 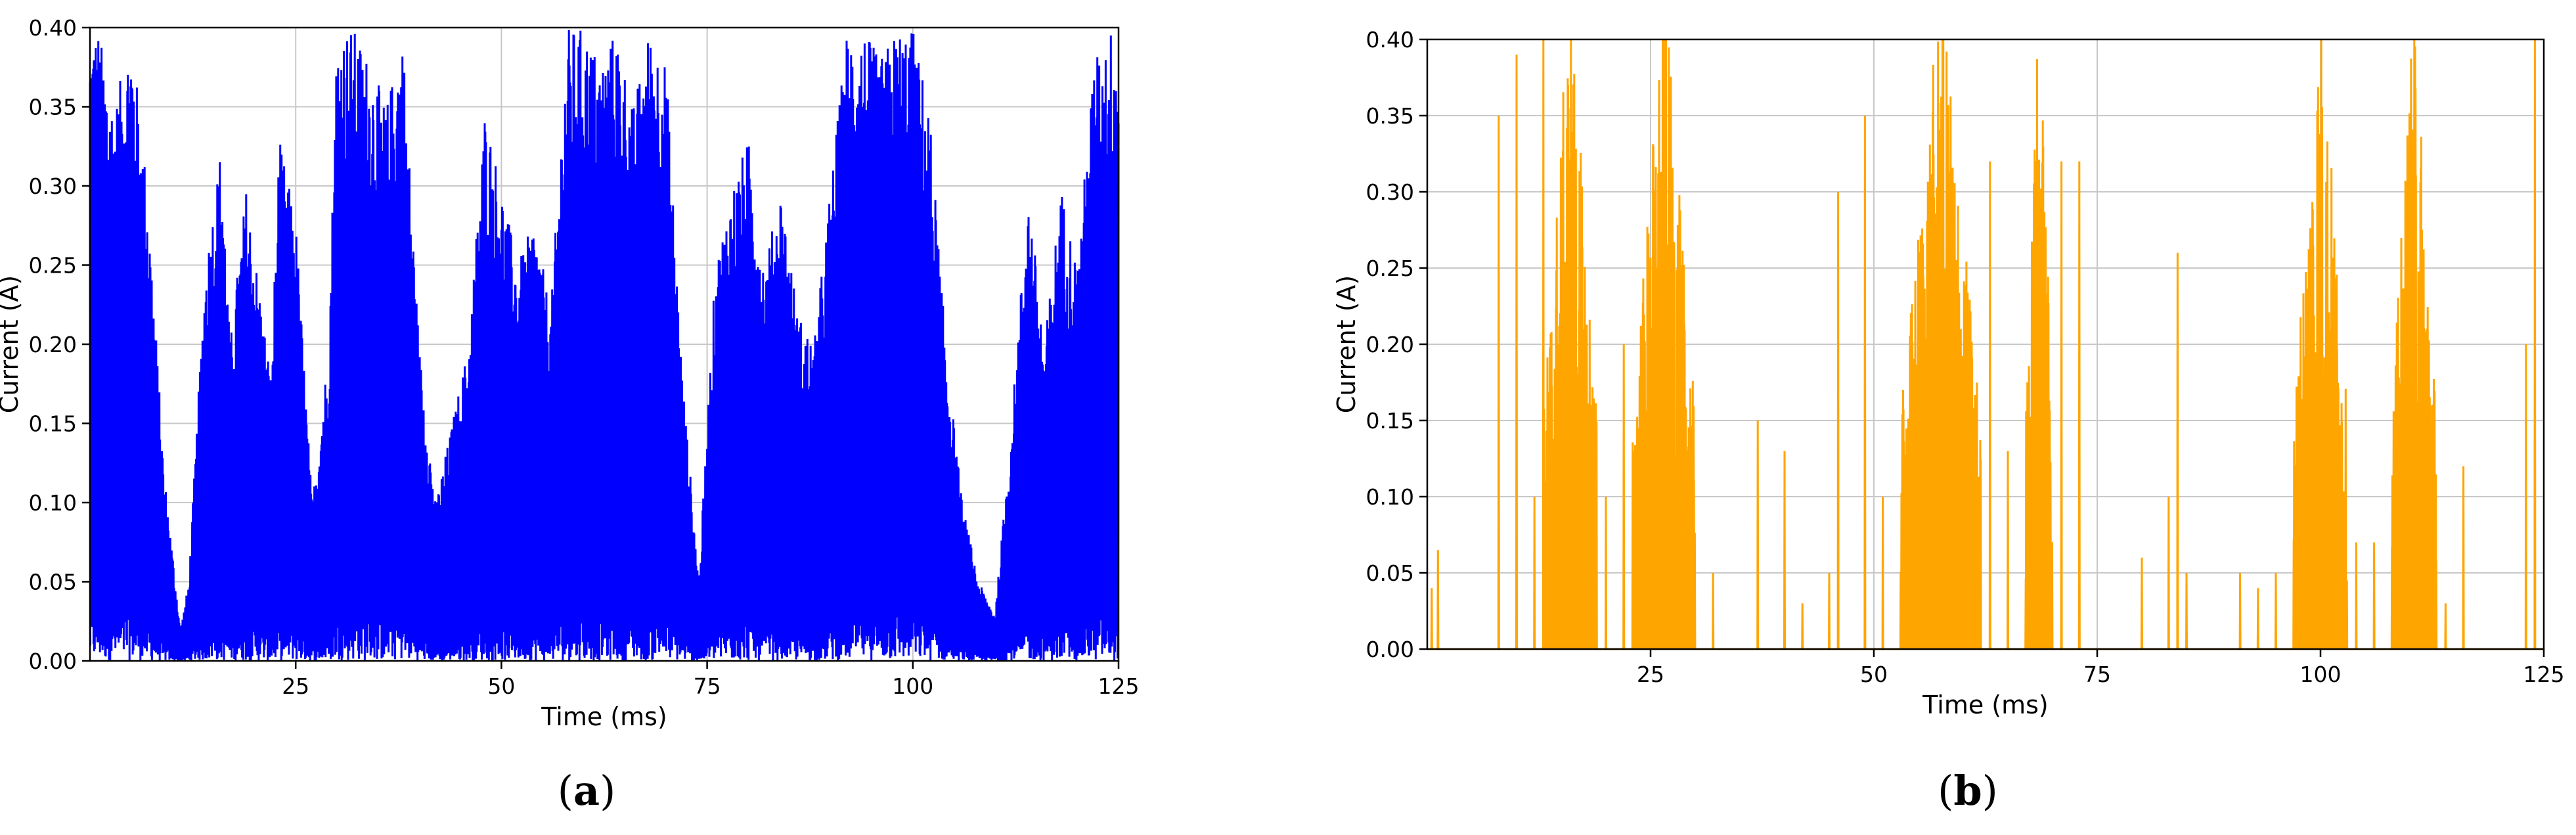 What do you see at coordinates (1968, 791) in the screenshot?
I see `panel-label-b: (b)` at bounding box center [1968, 791].